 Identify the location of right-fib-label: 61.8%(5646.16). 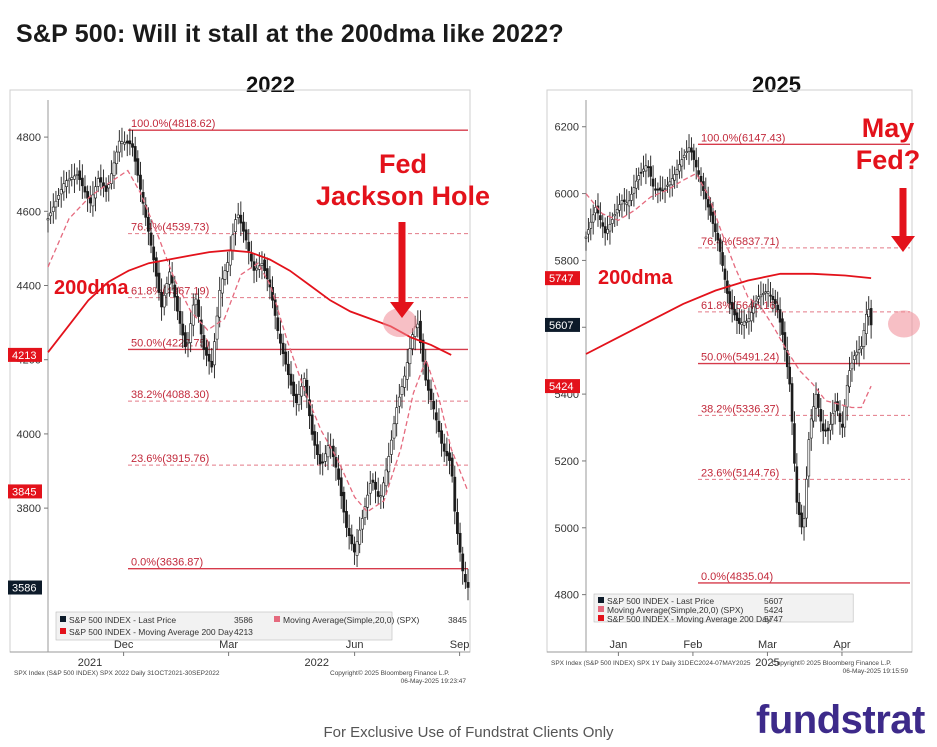
(740, 306).